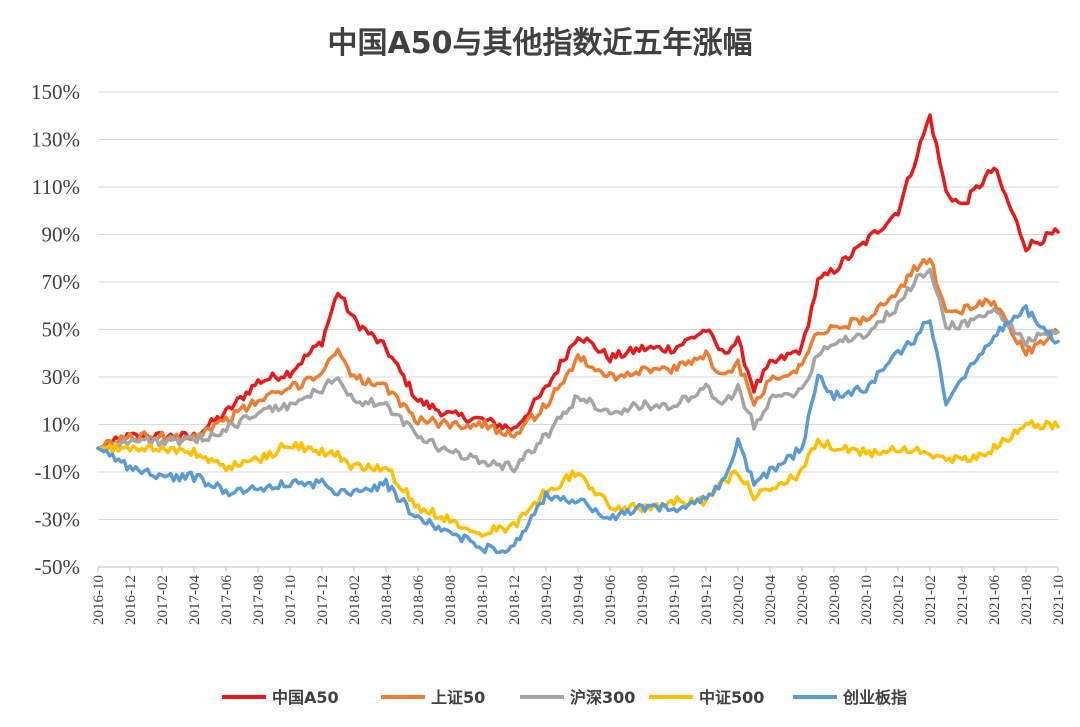 This screenshot has height=727, width=1080. I want to click on x-tick-label: 2021-08, so click(1027, 600).